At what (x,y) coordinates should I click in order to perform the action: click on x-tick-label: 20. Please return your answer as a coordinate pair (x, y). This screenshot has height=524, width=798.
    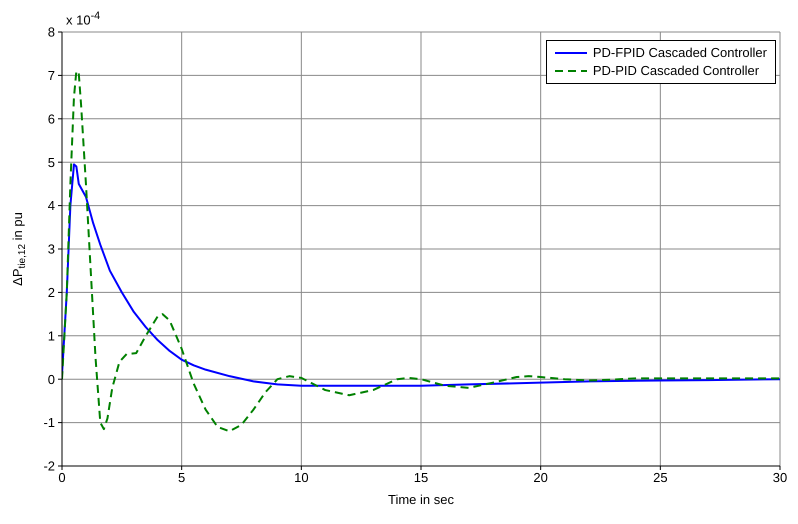
    Looking at the image, I should click on (540, 478).